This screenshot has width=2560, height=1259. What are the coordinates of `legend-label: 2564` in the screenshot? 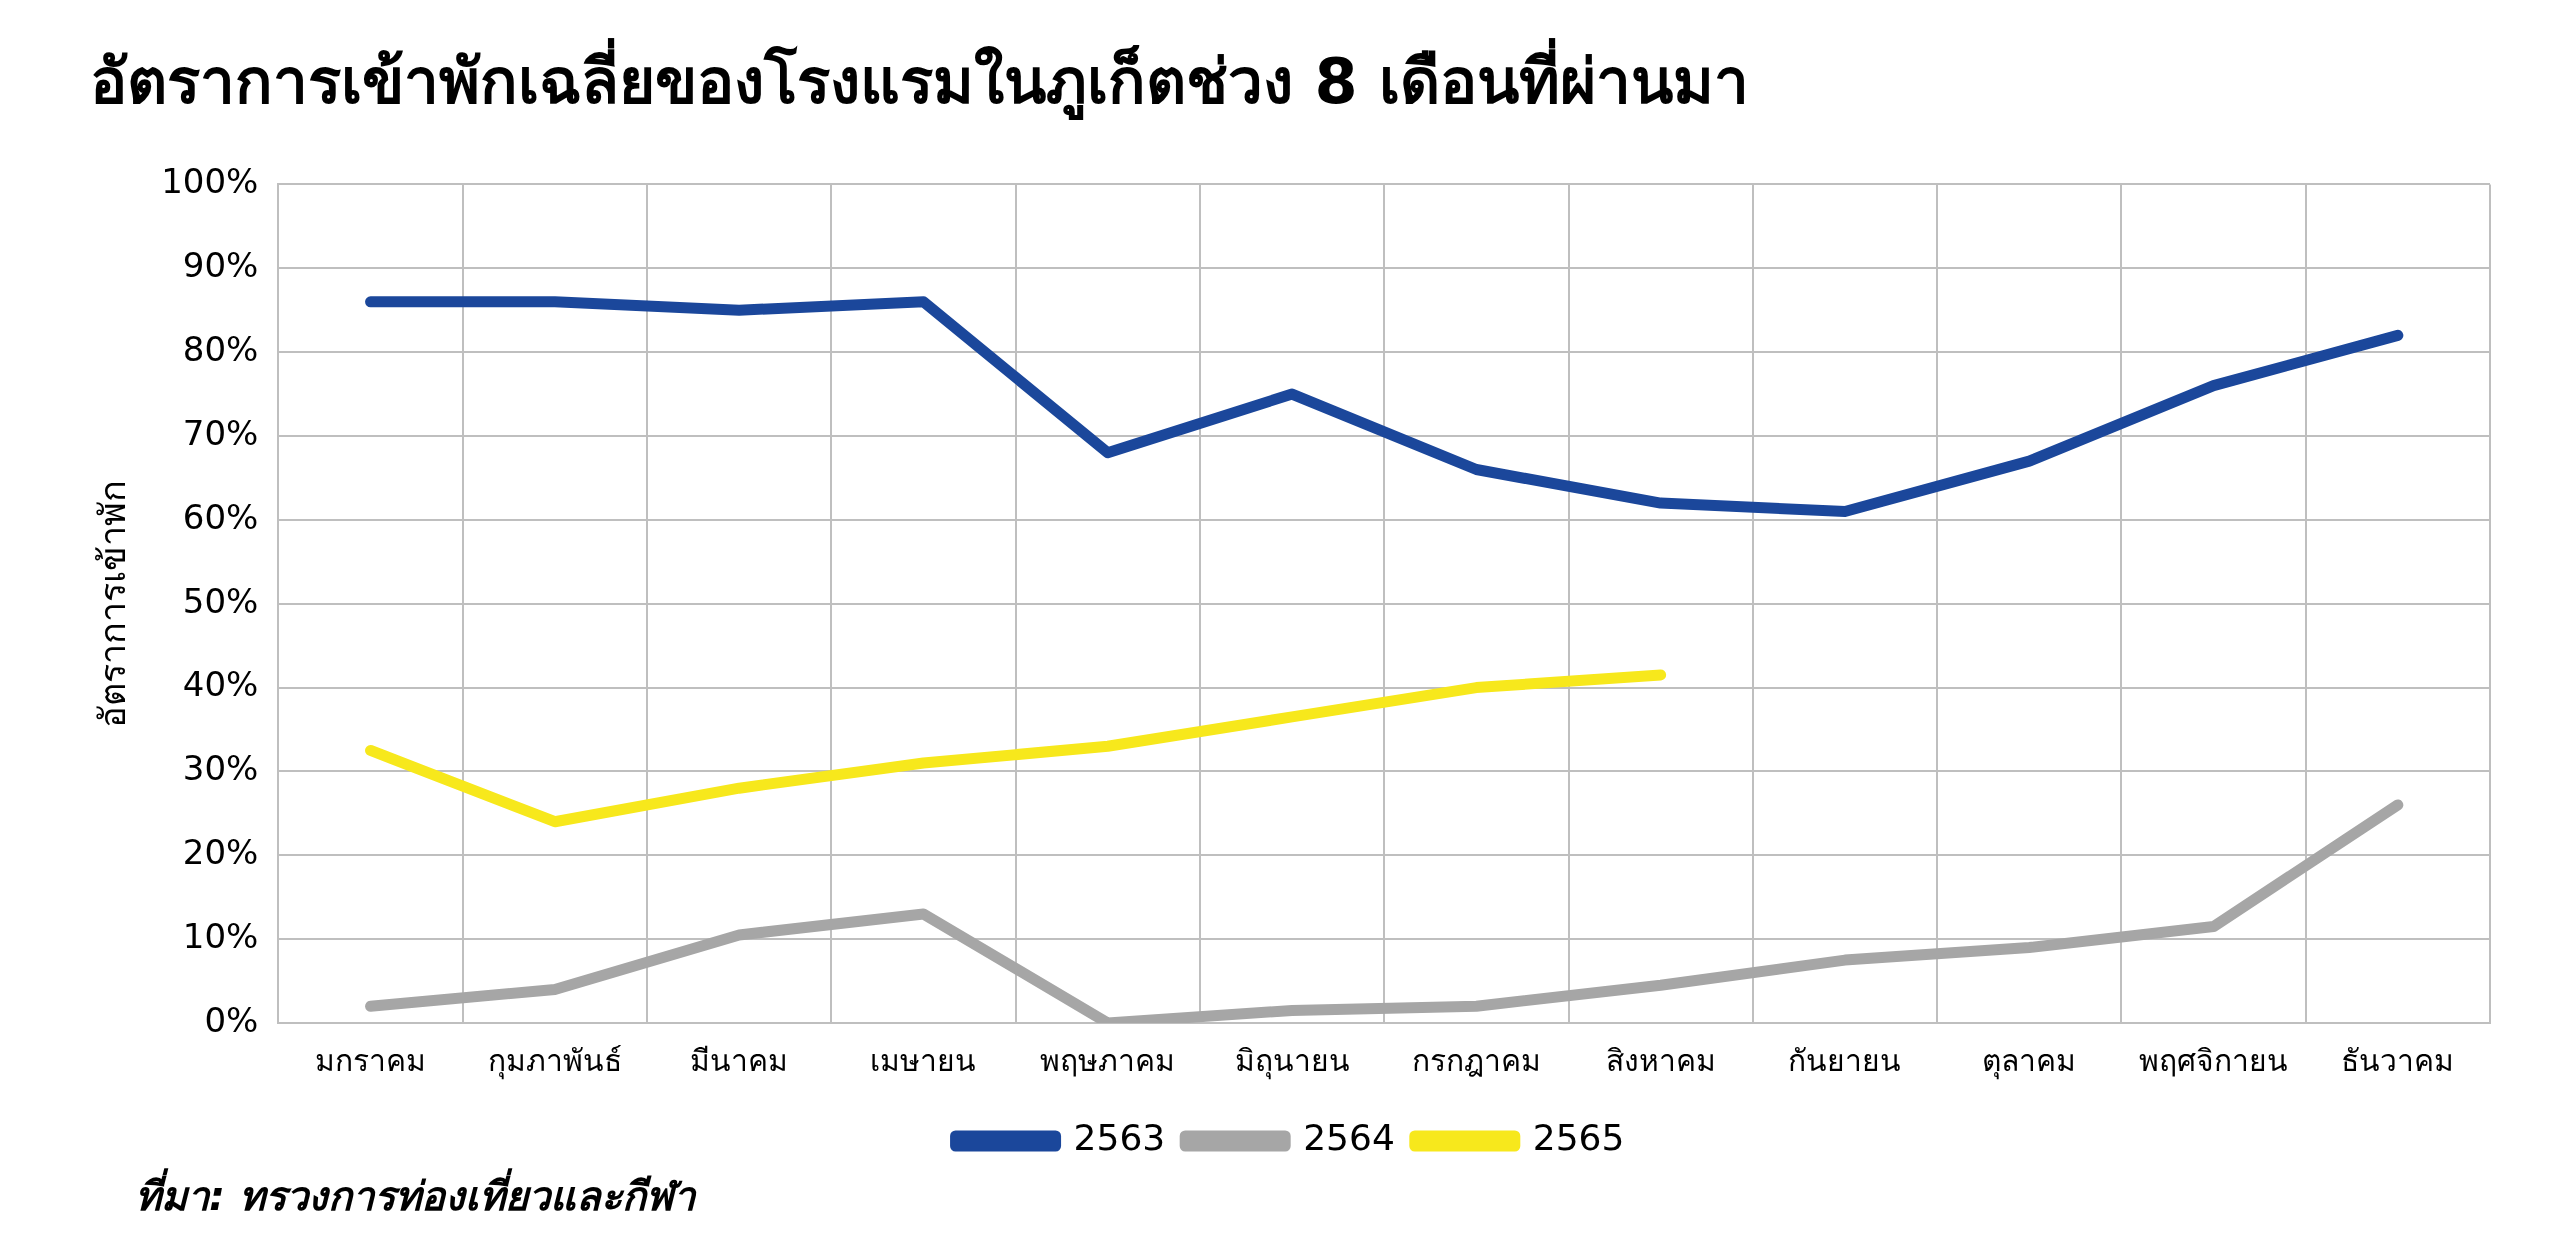 It's located at (1349, 1138).